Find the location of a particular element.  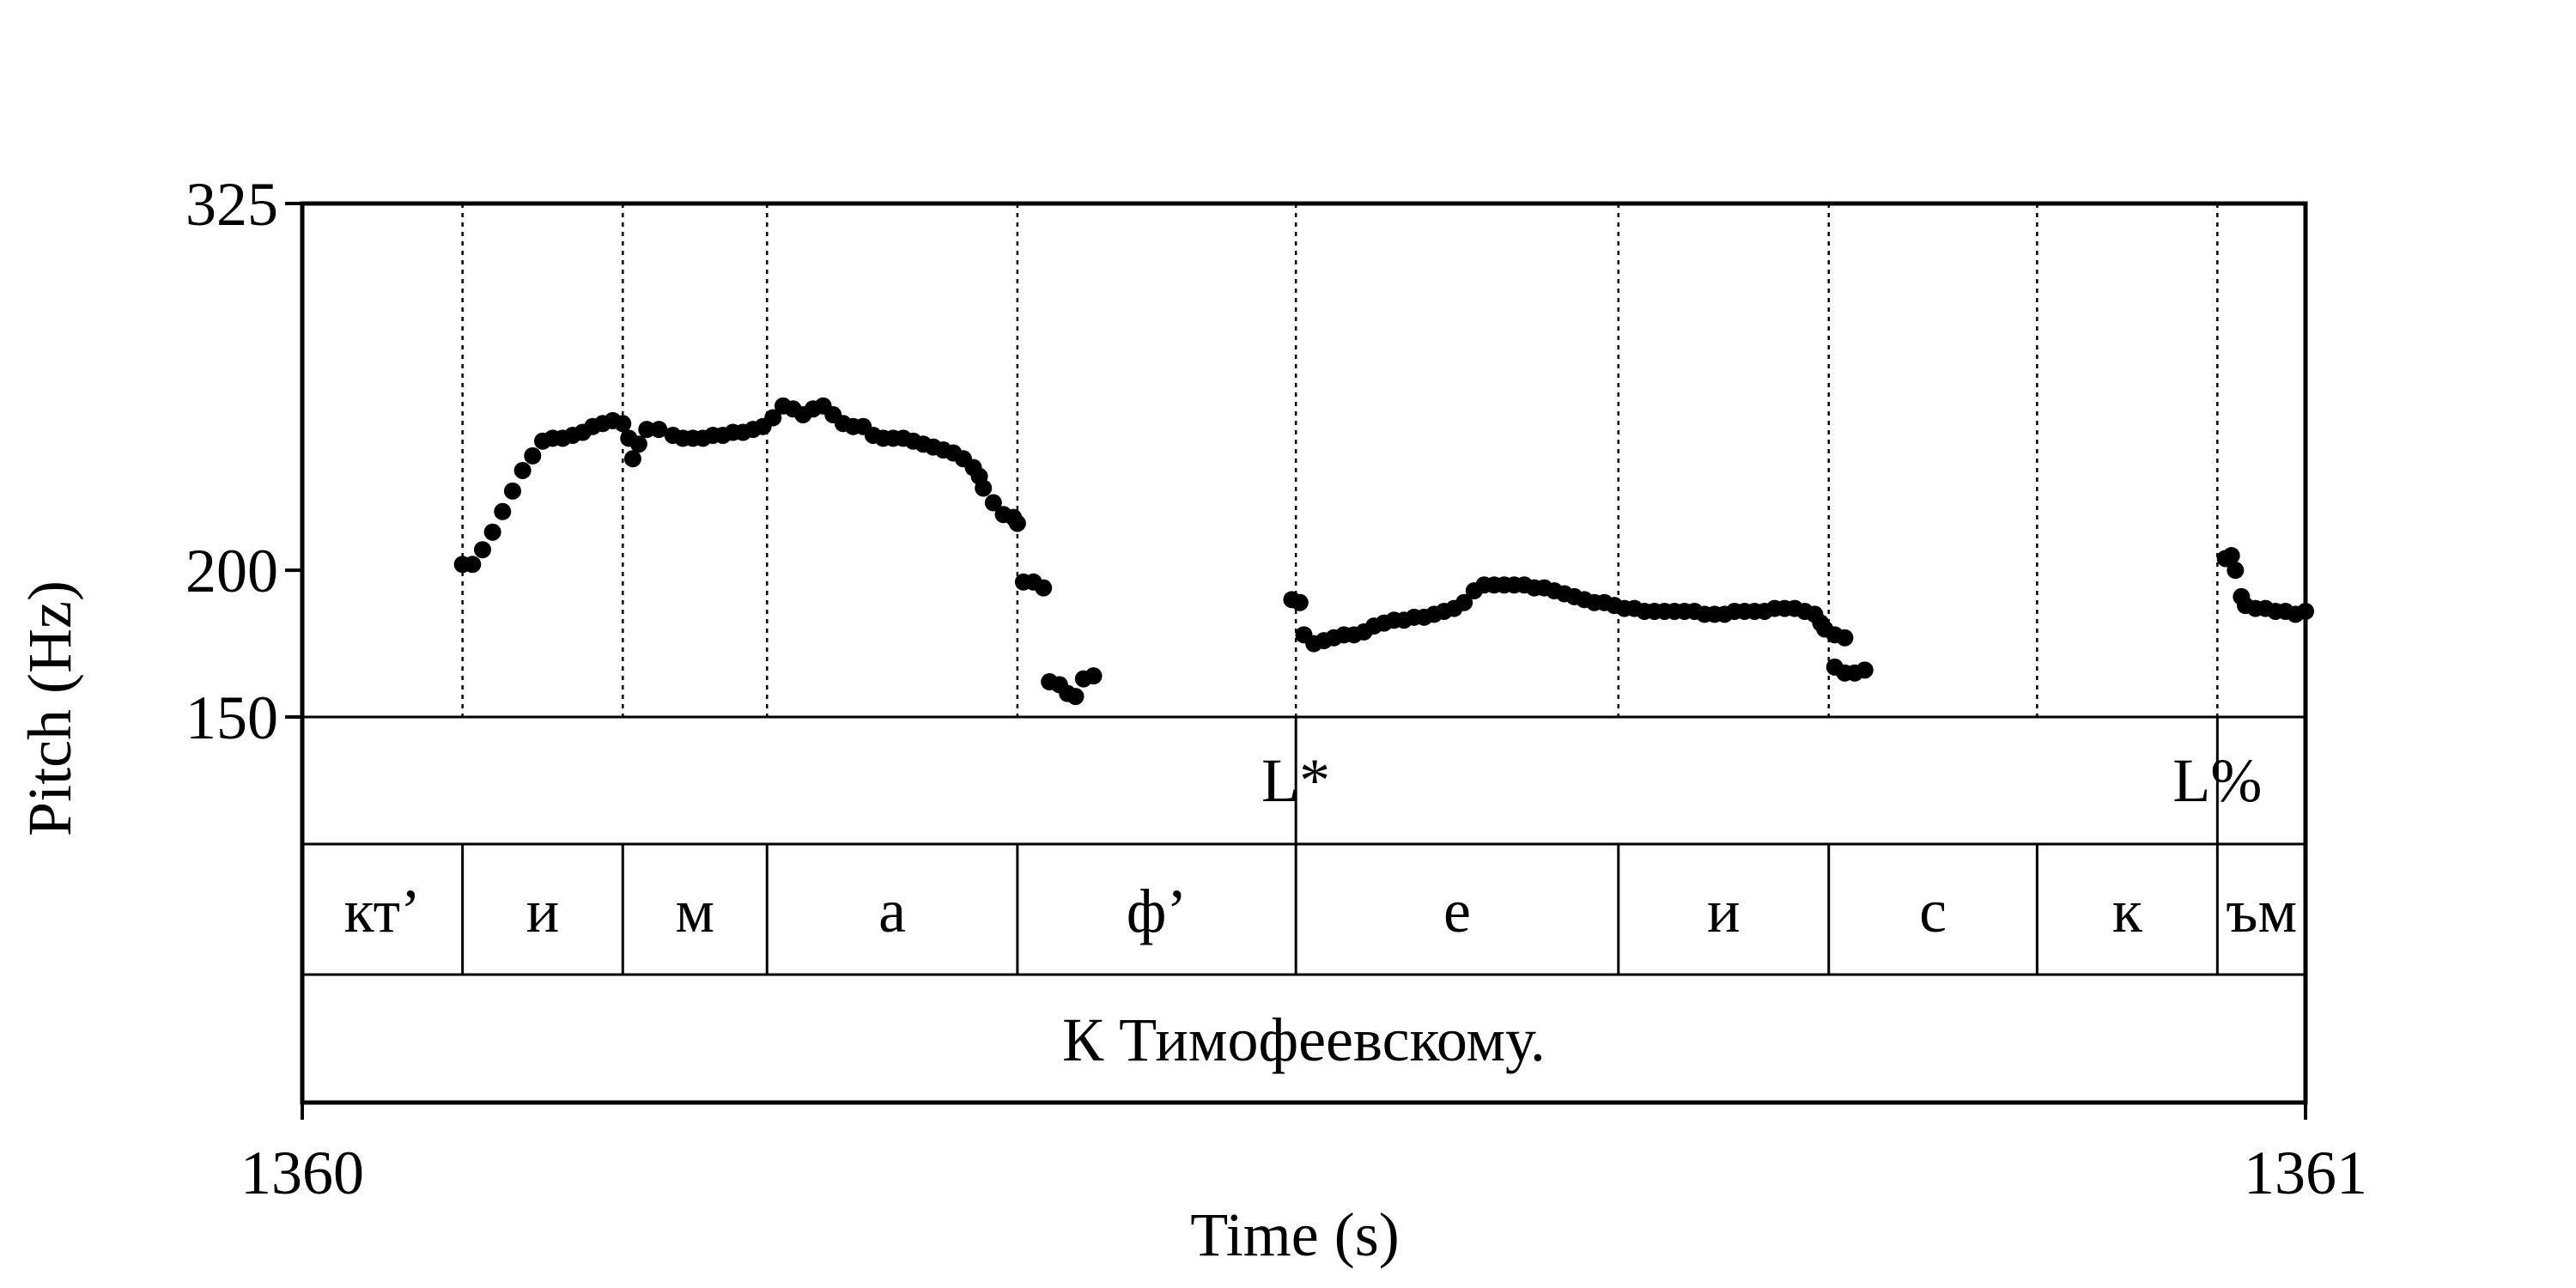

segment-label: кт’ is located at coordinates (382, 911).